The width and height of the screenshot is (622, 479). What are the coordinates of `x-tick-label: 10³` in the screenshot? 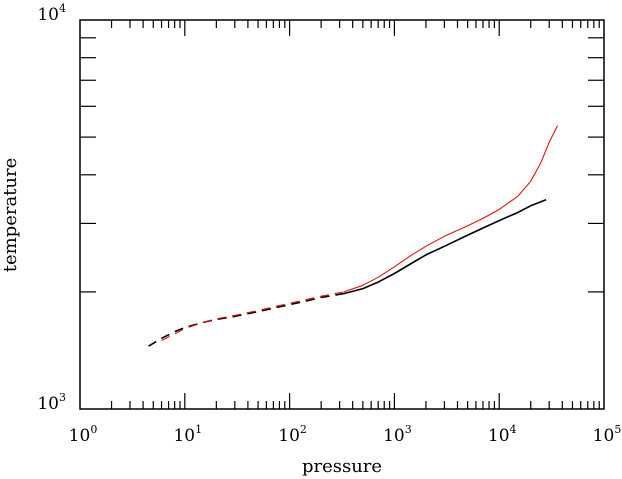 It's located at (397, 434).